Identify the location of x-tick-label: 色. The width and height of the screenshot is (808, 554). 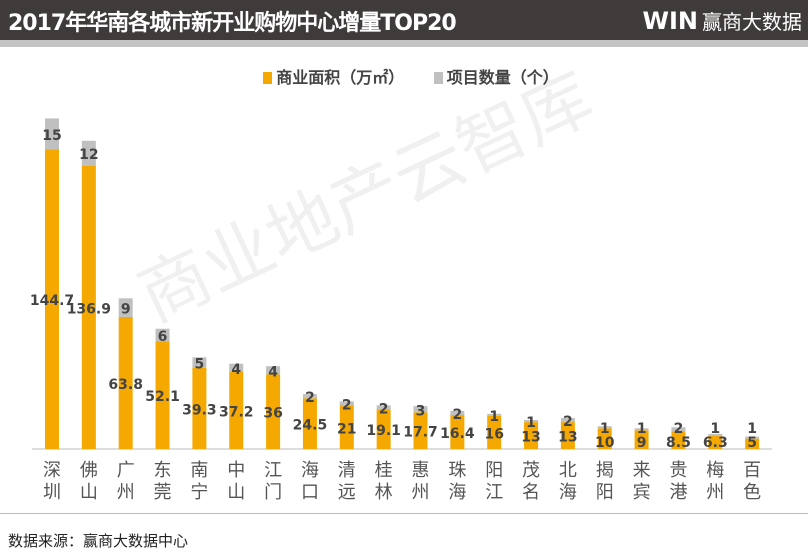
(752, 492).